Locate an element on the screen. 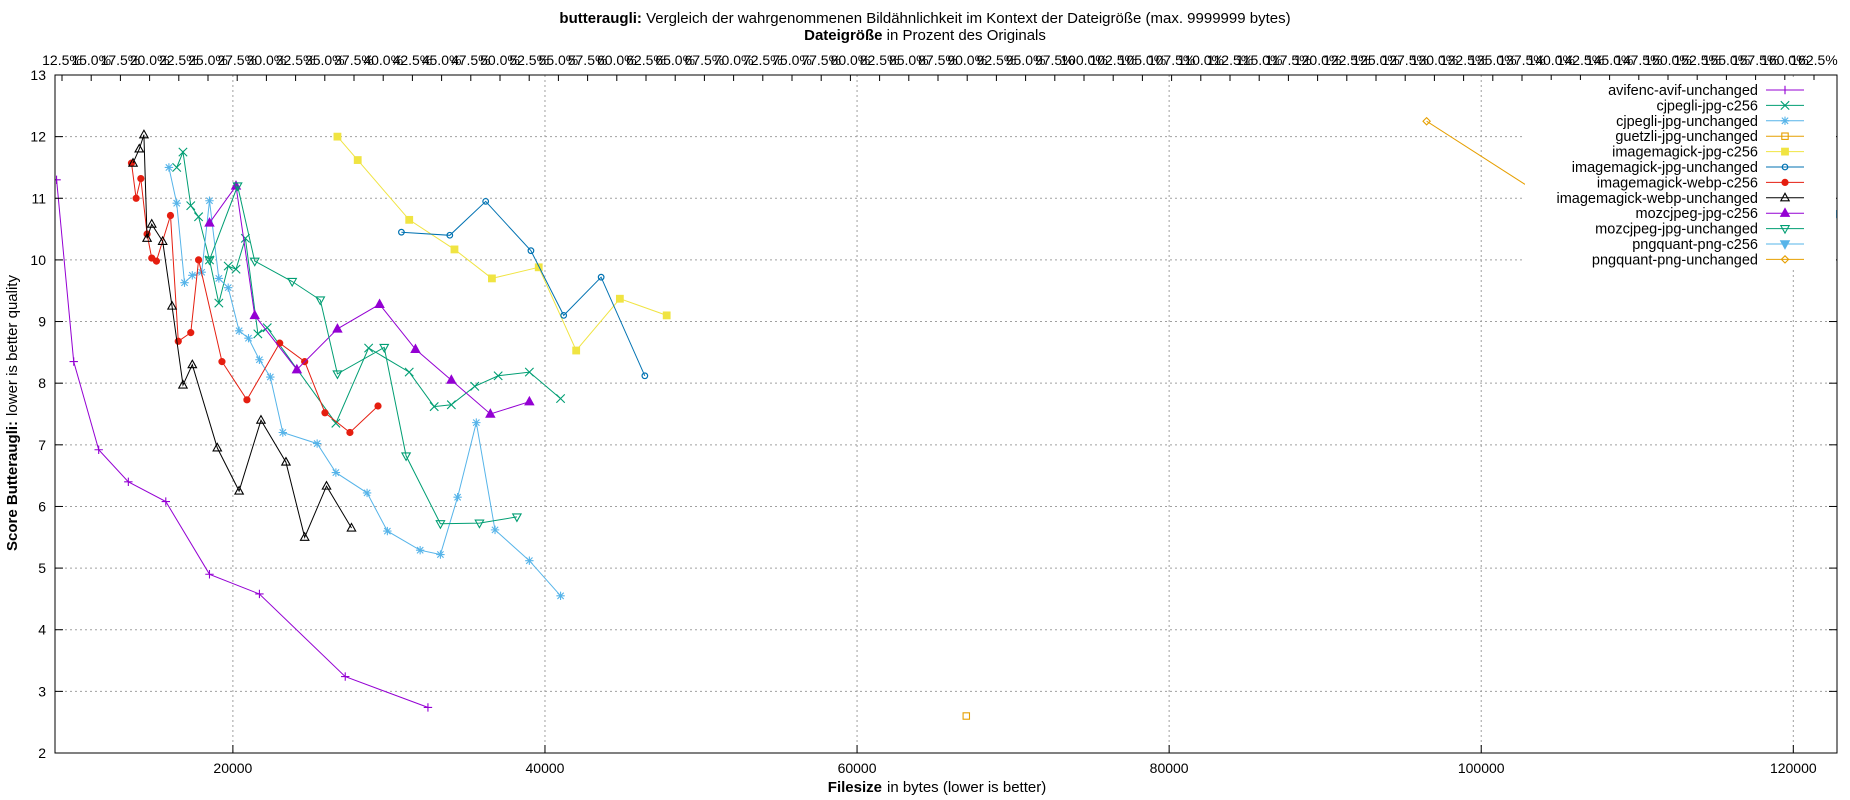 The width and height of the screenshot is (1850, 800). y-tick-label: 12 is located at coordinates (38, 137).